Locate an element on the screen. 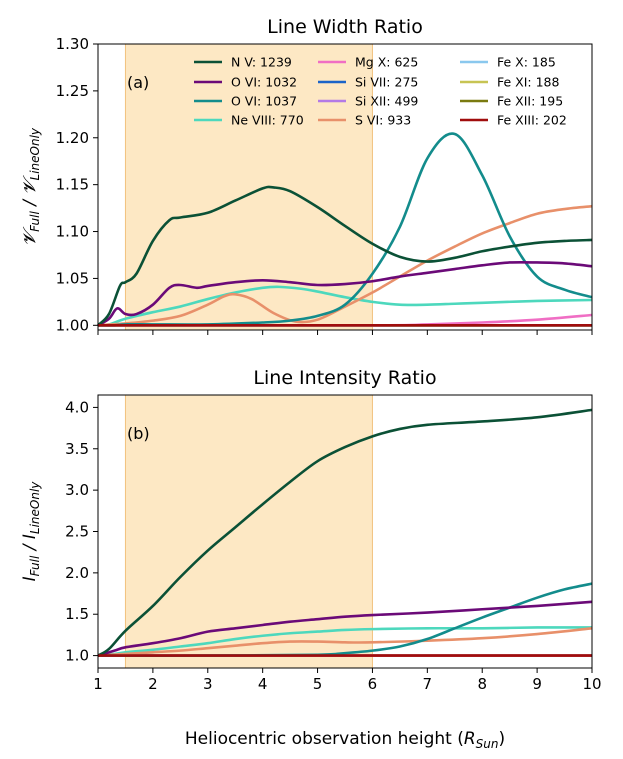 The height and width of the screenshot is (759, 623). legend-label: S VI: 933 is located at coordinates (383, 120).